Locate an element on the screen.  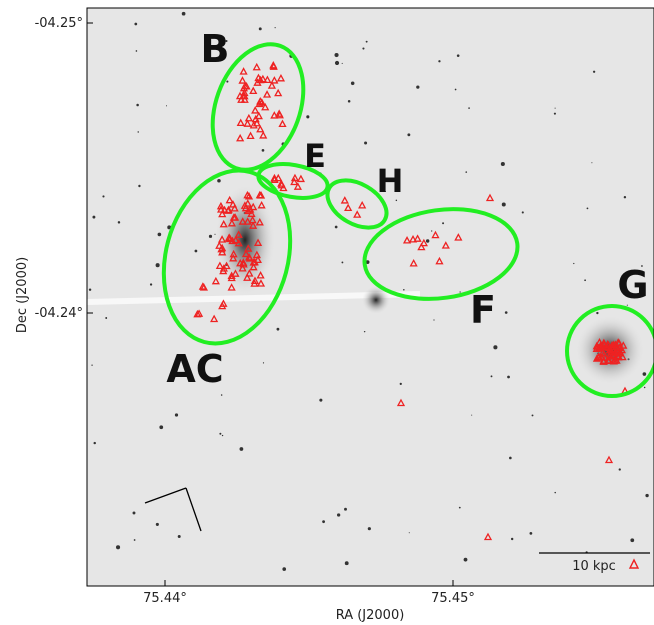
region-label: E is located at coordinates (315, 156).